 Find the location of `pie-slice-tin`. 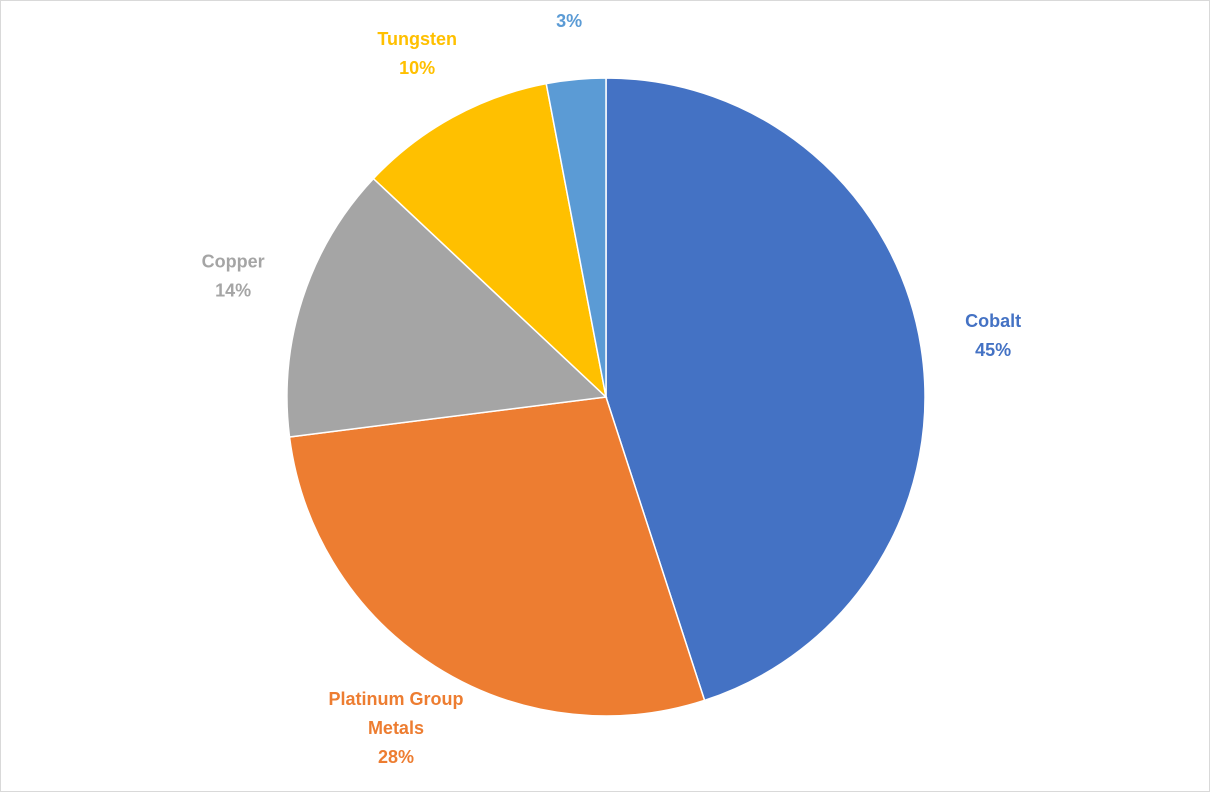

pie-slice-tin is located at coordinates (576, 237).